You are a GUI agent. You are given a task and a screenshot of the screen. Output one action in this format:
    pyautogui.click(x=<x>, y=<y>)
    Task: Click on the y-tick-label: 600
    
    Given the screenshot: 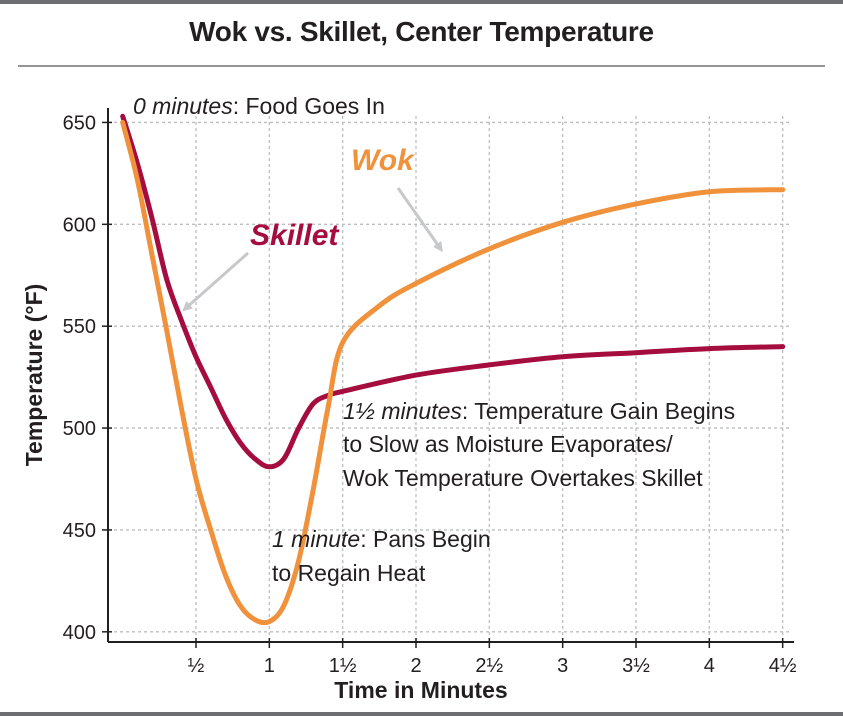 What is the action you would take?
    pyautogui.click(x=79, y=225)
    